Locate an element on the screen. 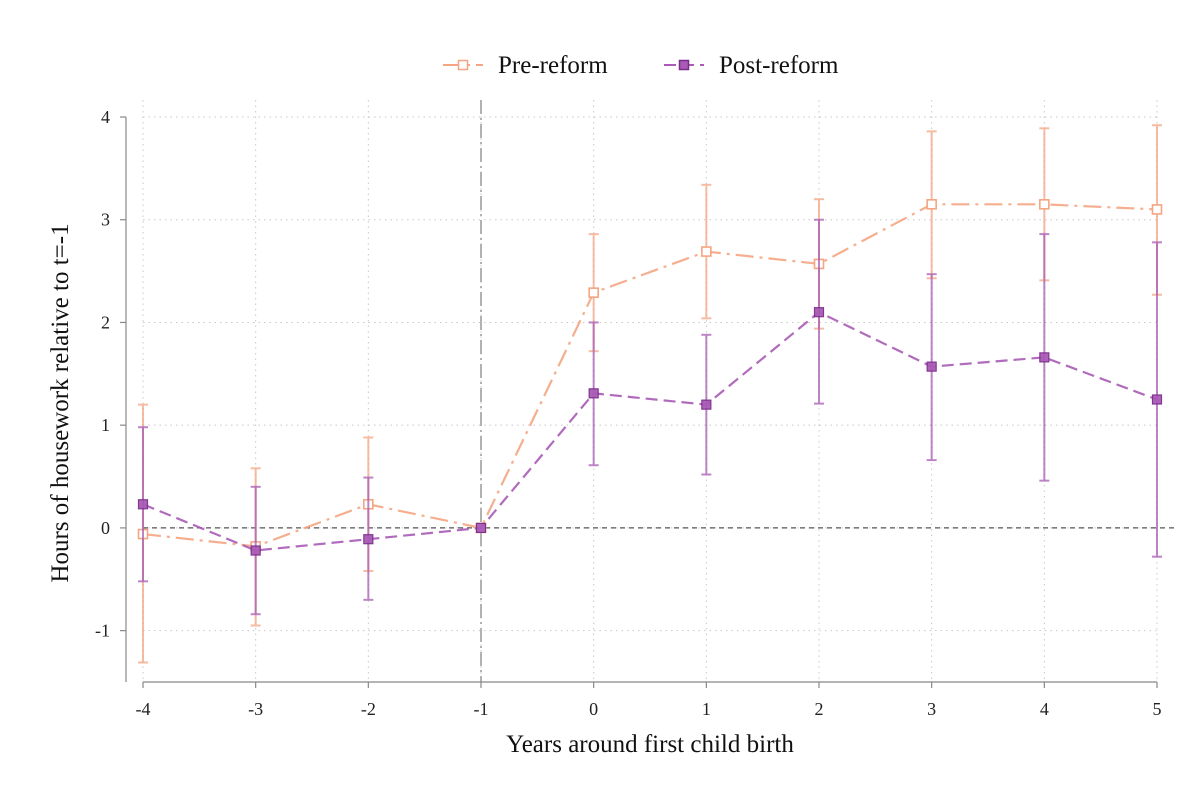  x-axis-label: Years around first child birth is located at coordinates (650, 744).